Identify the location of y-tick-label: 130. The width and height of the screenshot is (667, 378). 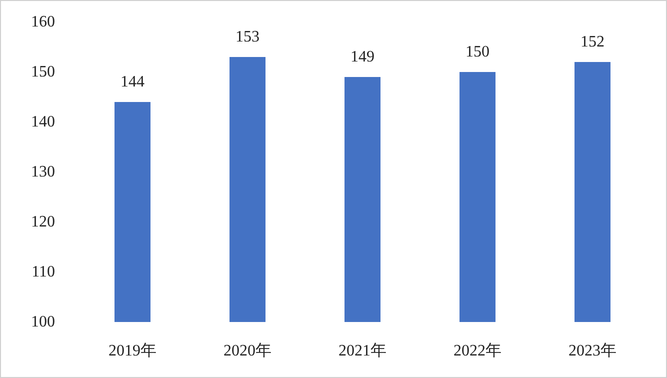
(43, 172).